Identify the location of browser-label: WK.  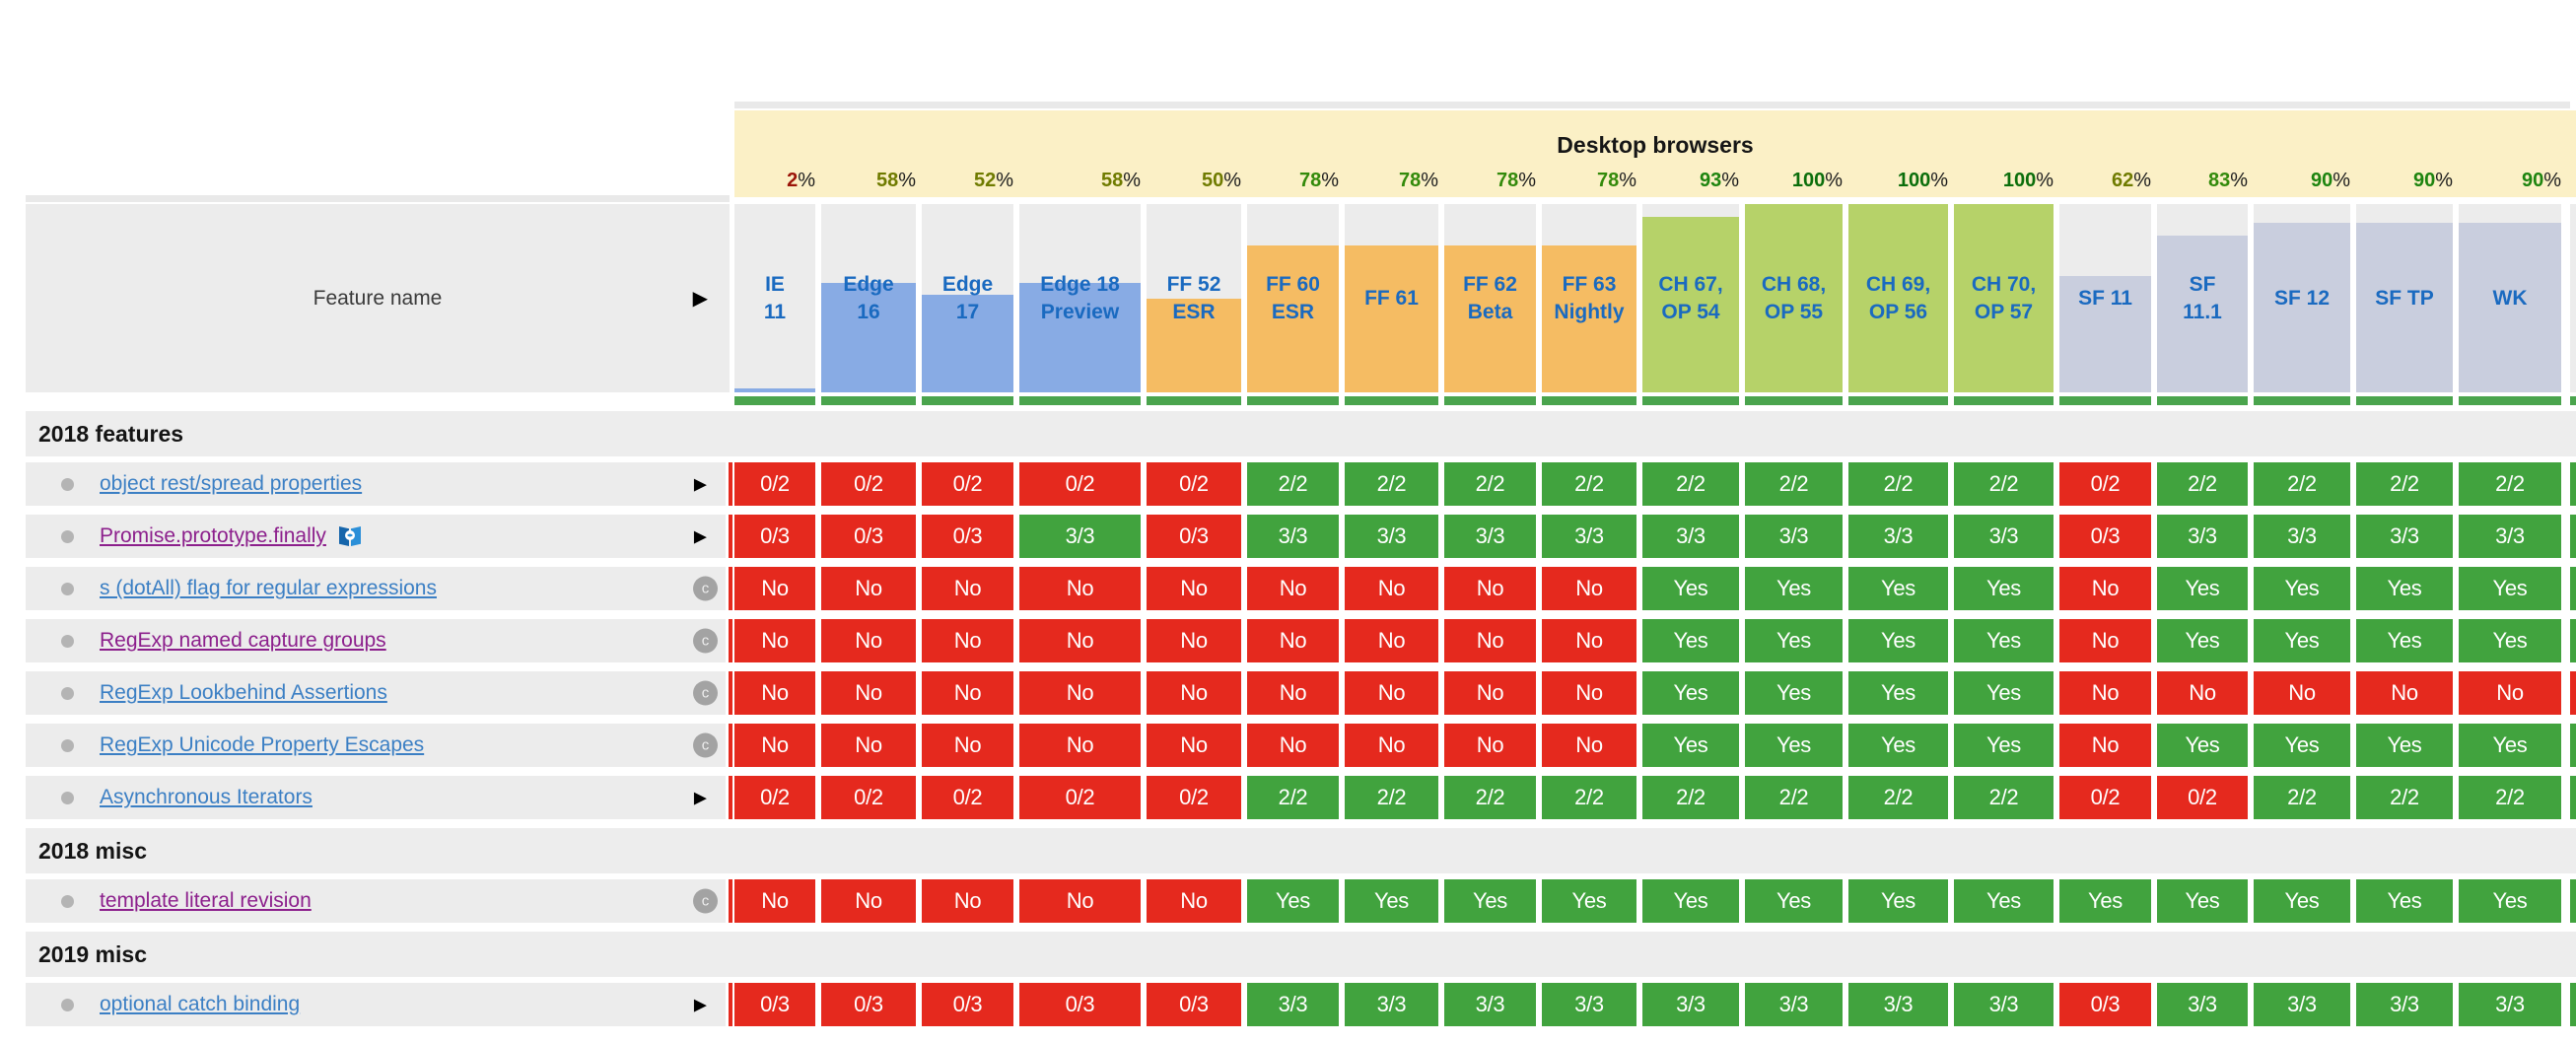
(2510, 298).